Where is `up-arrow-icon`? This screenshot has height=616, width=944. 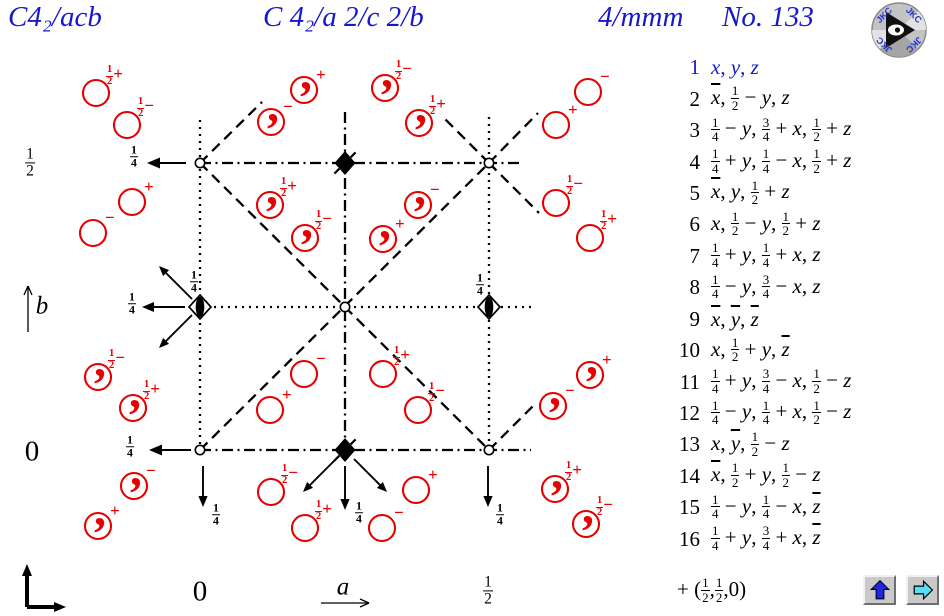
up-arrow-icon is located at coordinates (879, 589).